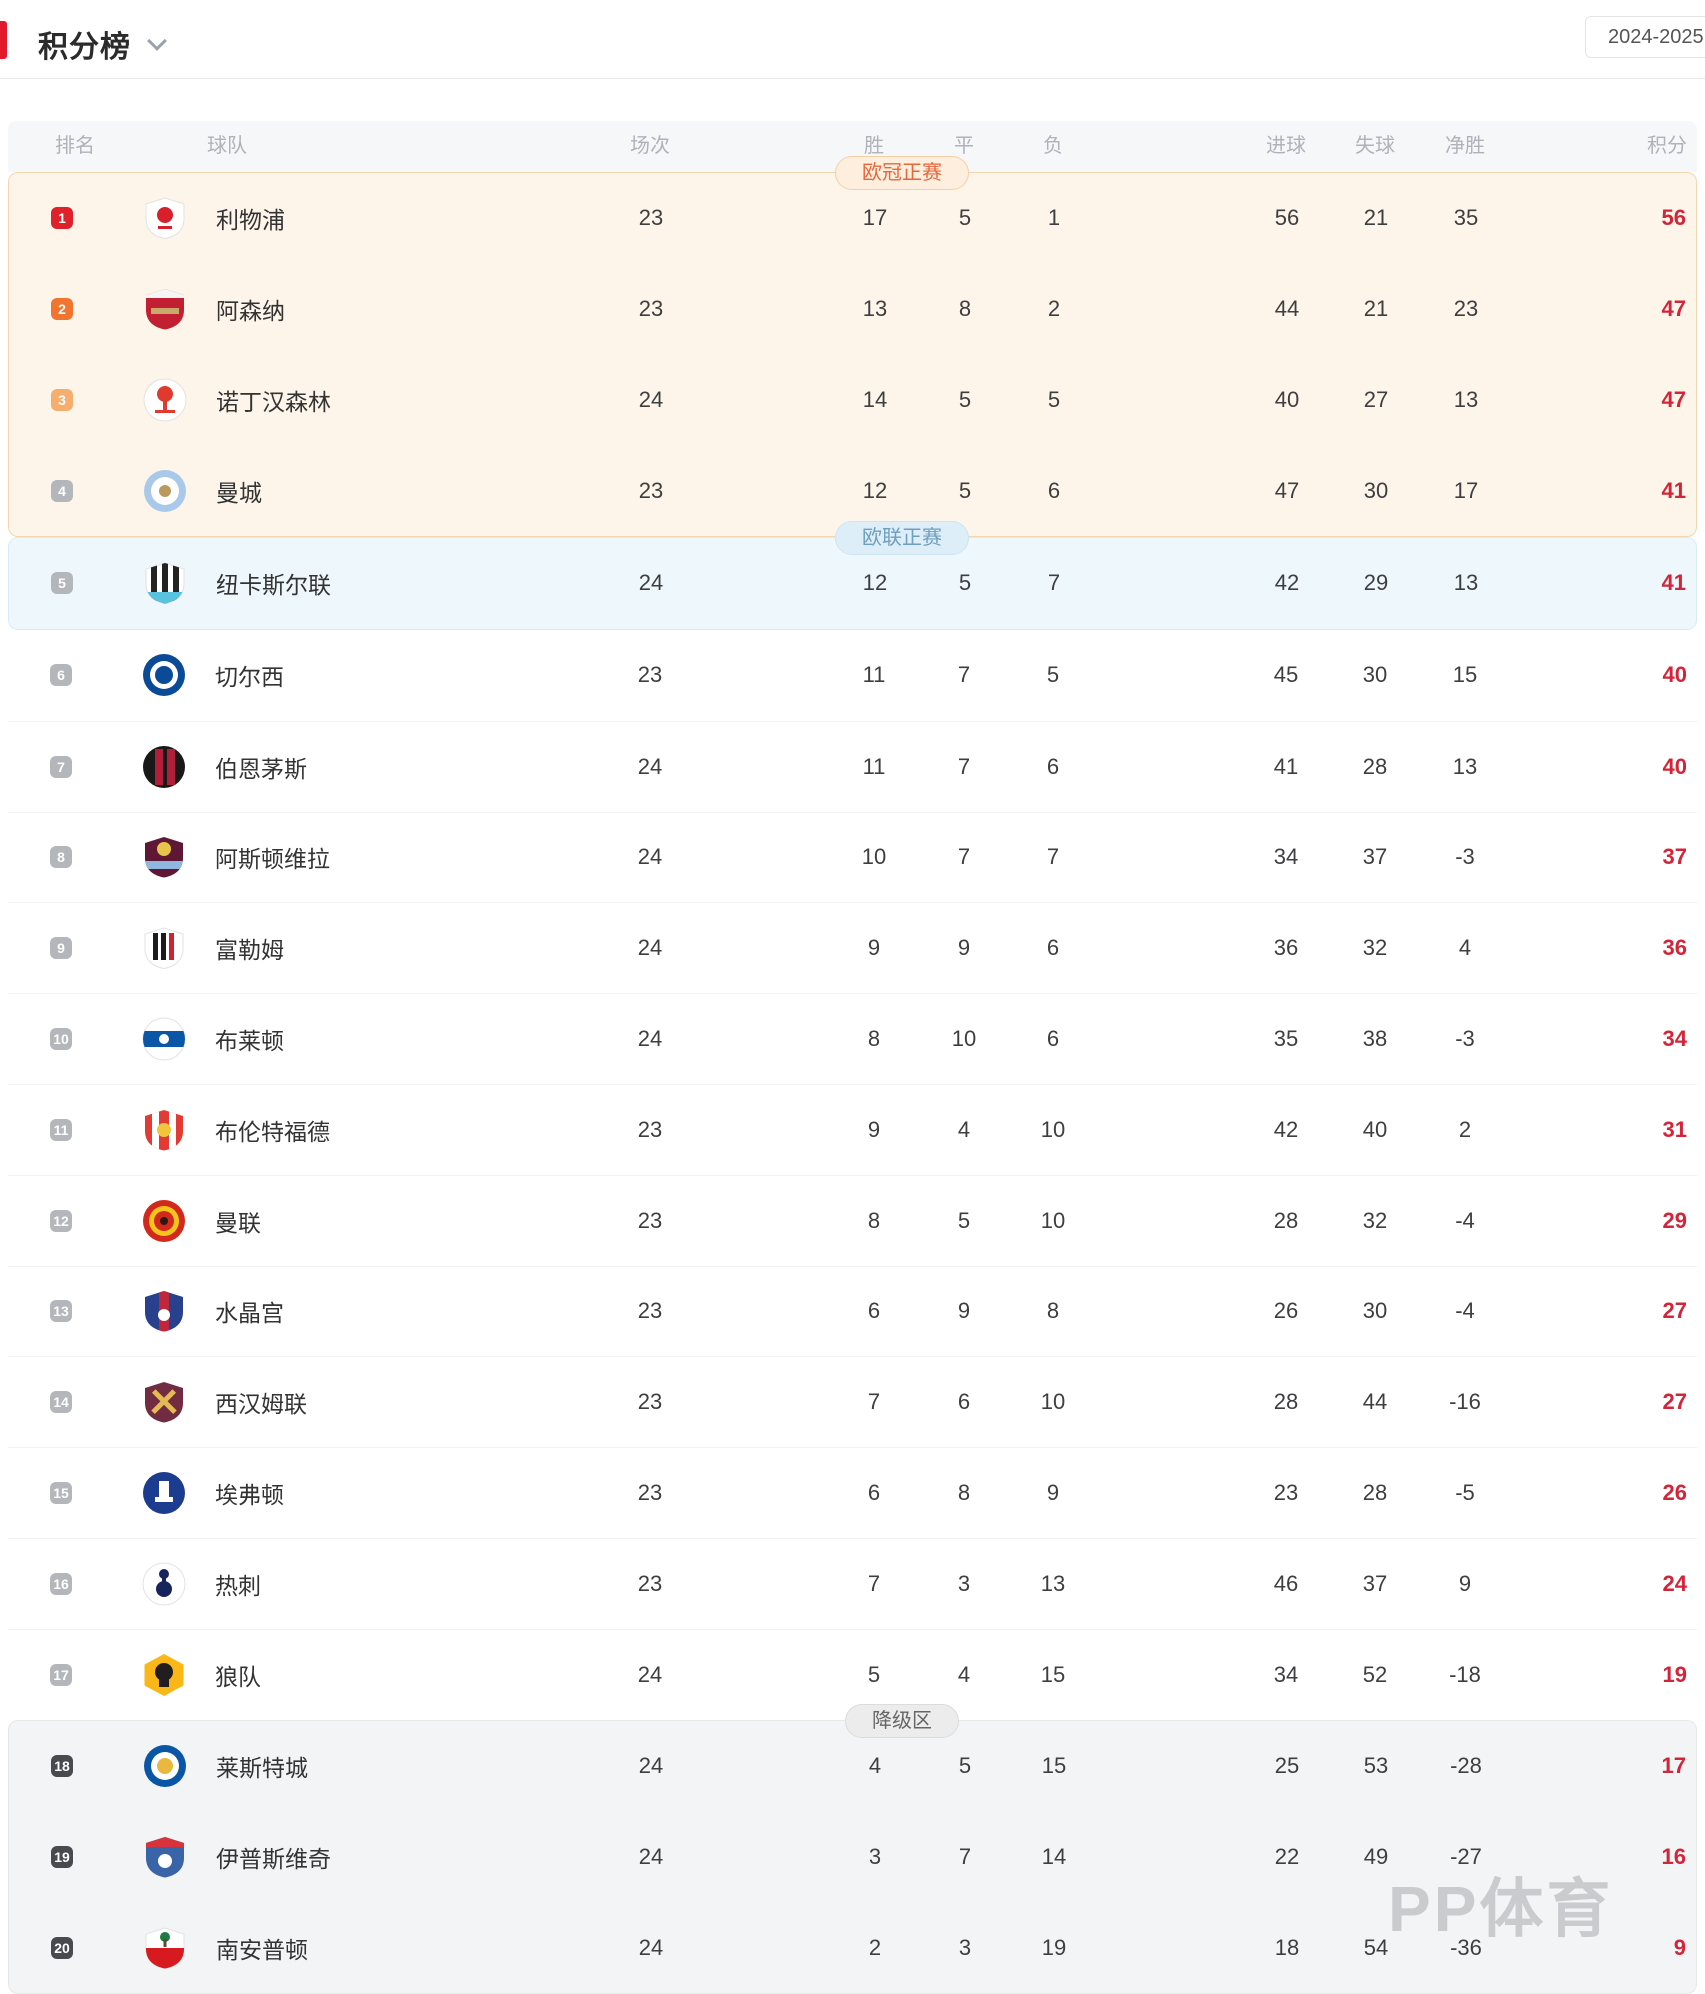 The width and height of the screenshot is (1705, 1994). Describe the element at coordinates (852, 1311) in the screenshot. I see `table-row: 13 水晶宫 23 6 9 8 26 30 -4 27` at that location.